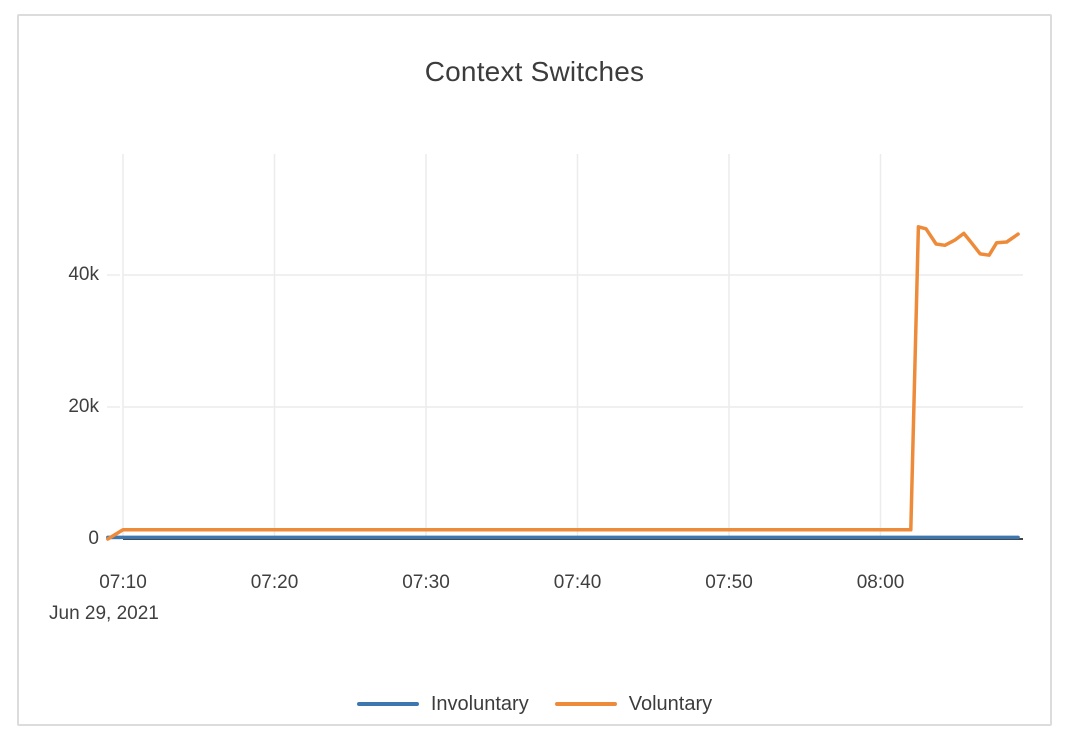 Image resolution: width=1070 pixels, height=740 pixels. Describe the element at coordinates (83, 406) in the screenshot. I see `y-tick-label: 20k` at that location.